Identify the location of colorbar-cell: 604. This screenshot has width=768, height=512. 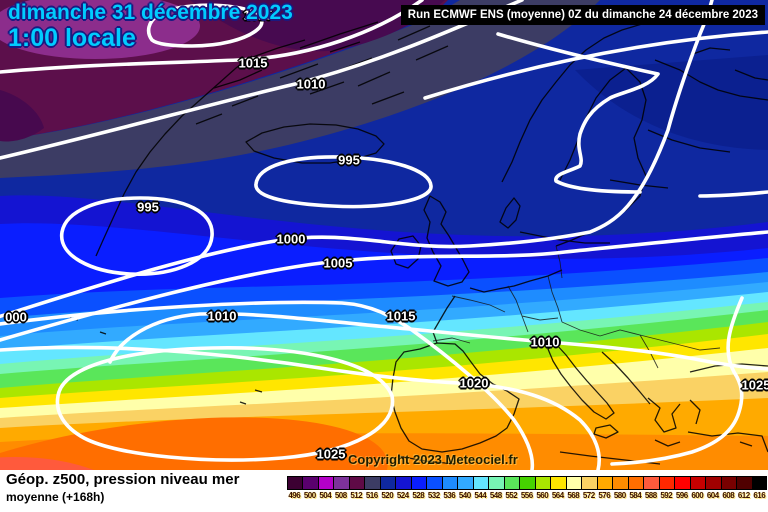
(713, 488).